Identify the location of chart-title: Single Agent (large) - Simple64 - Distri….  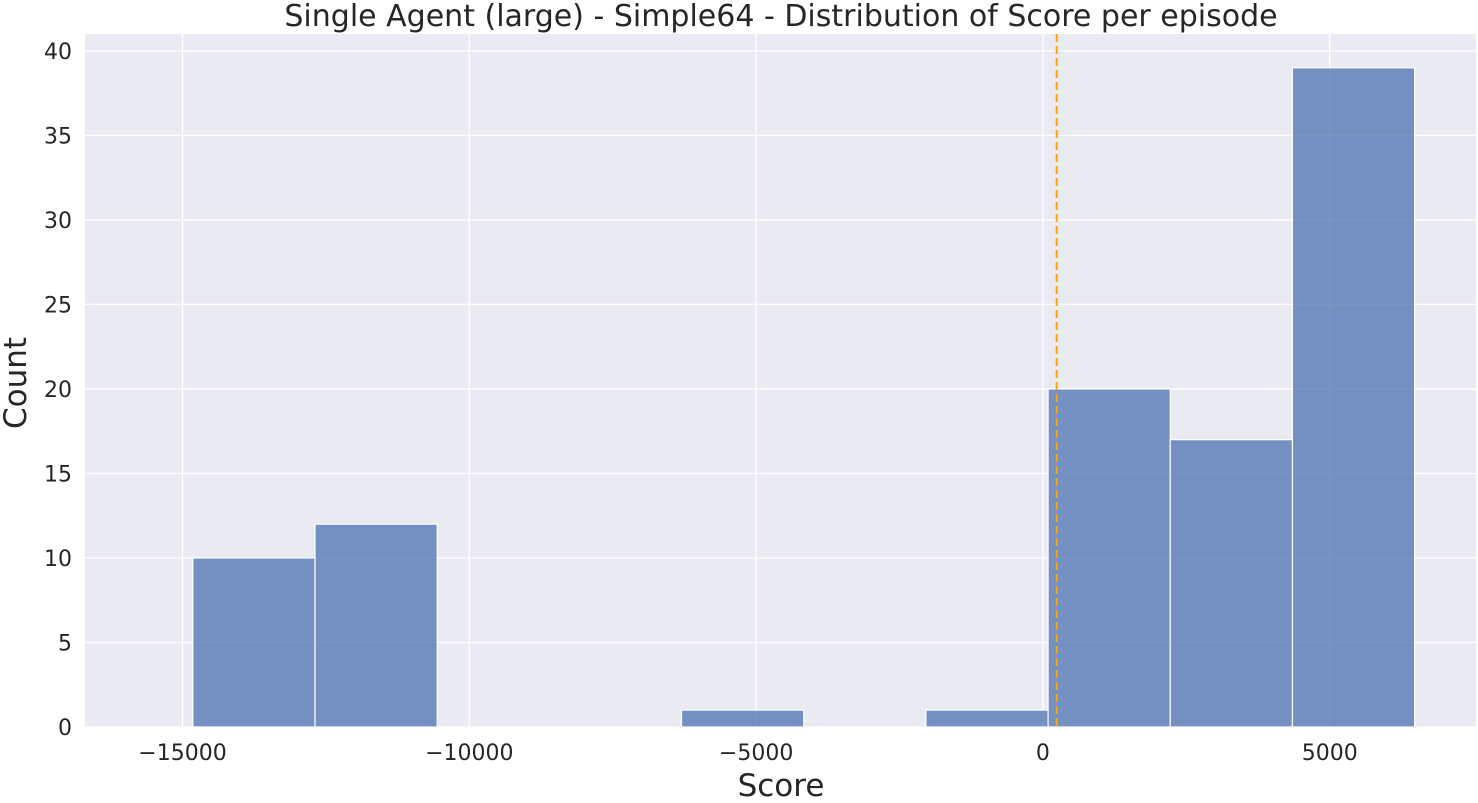
(780, 17).